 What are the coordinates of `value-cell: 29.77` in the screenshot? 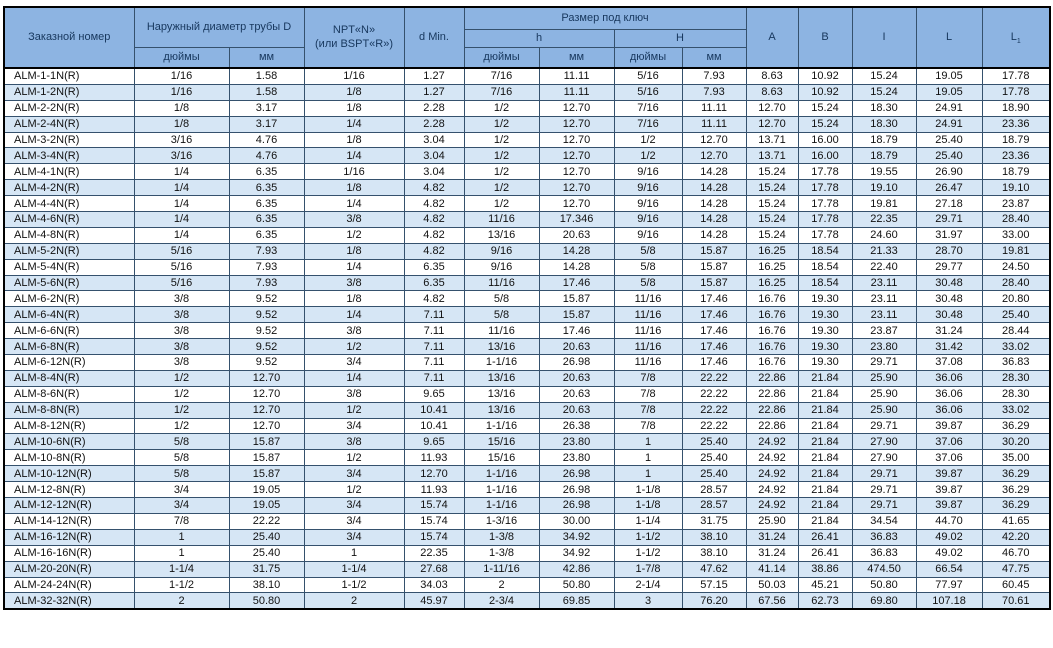 It's located at (949, 267).